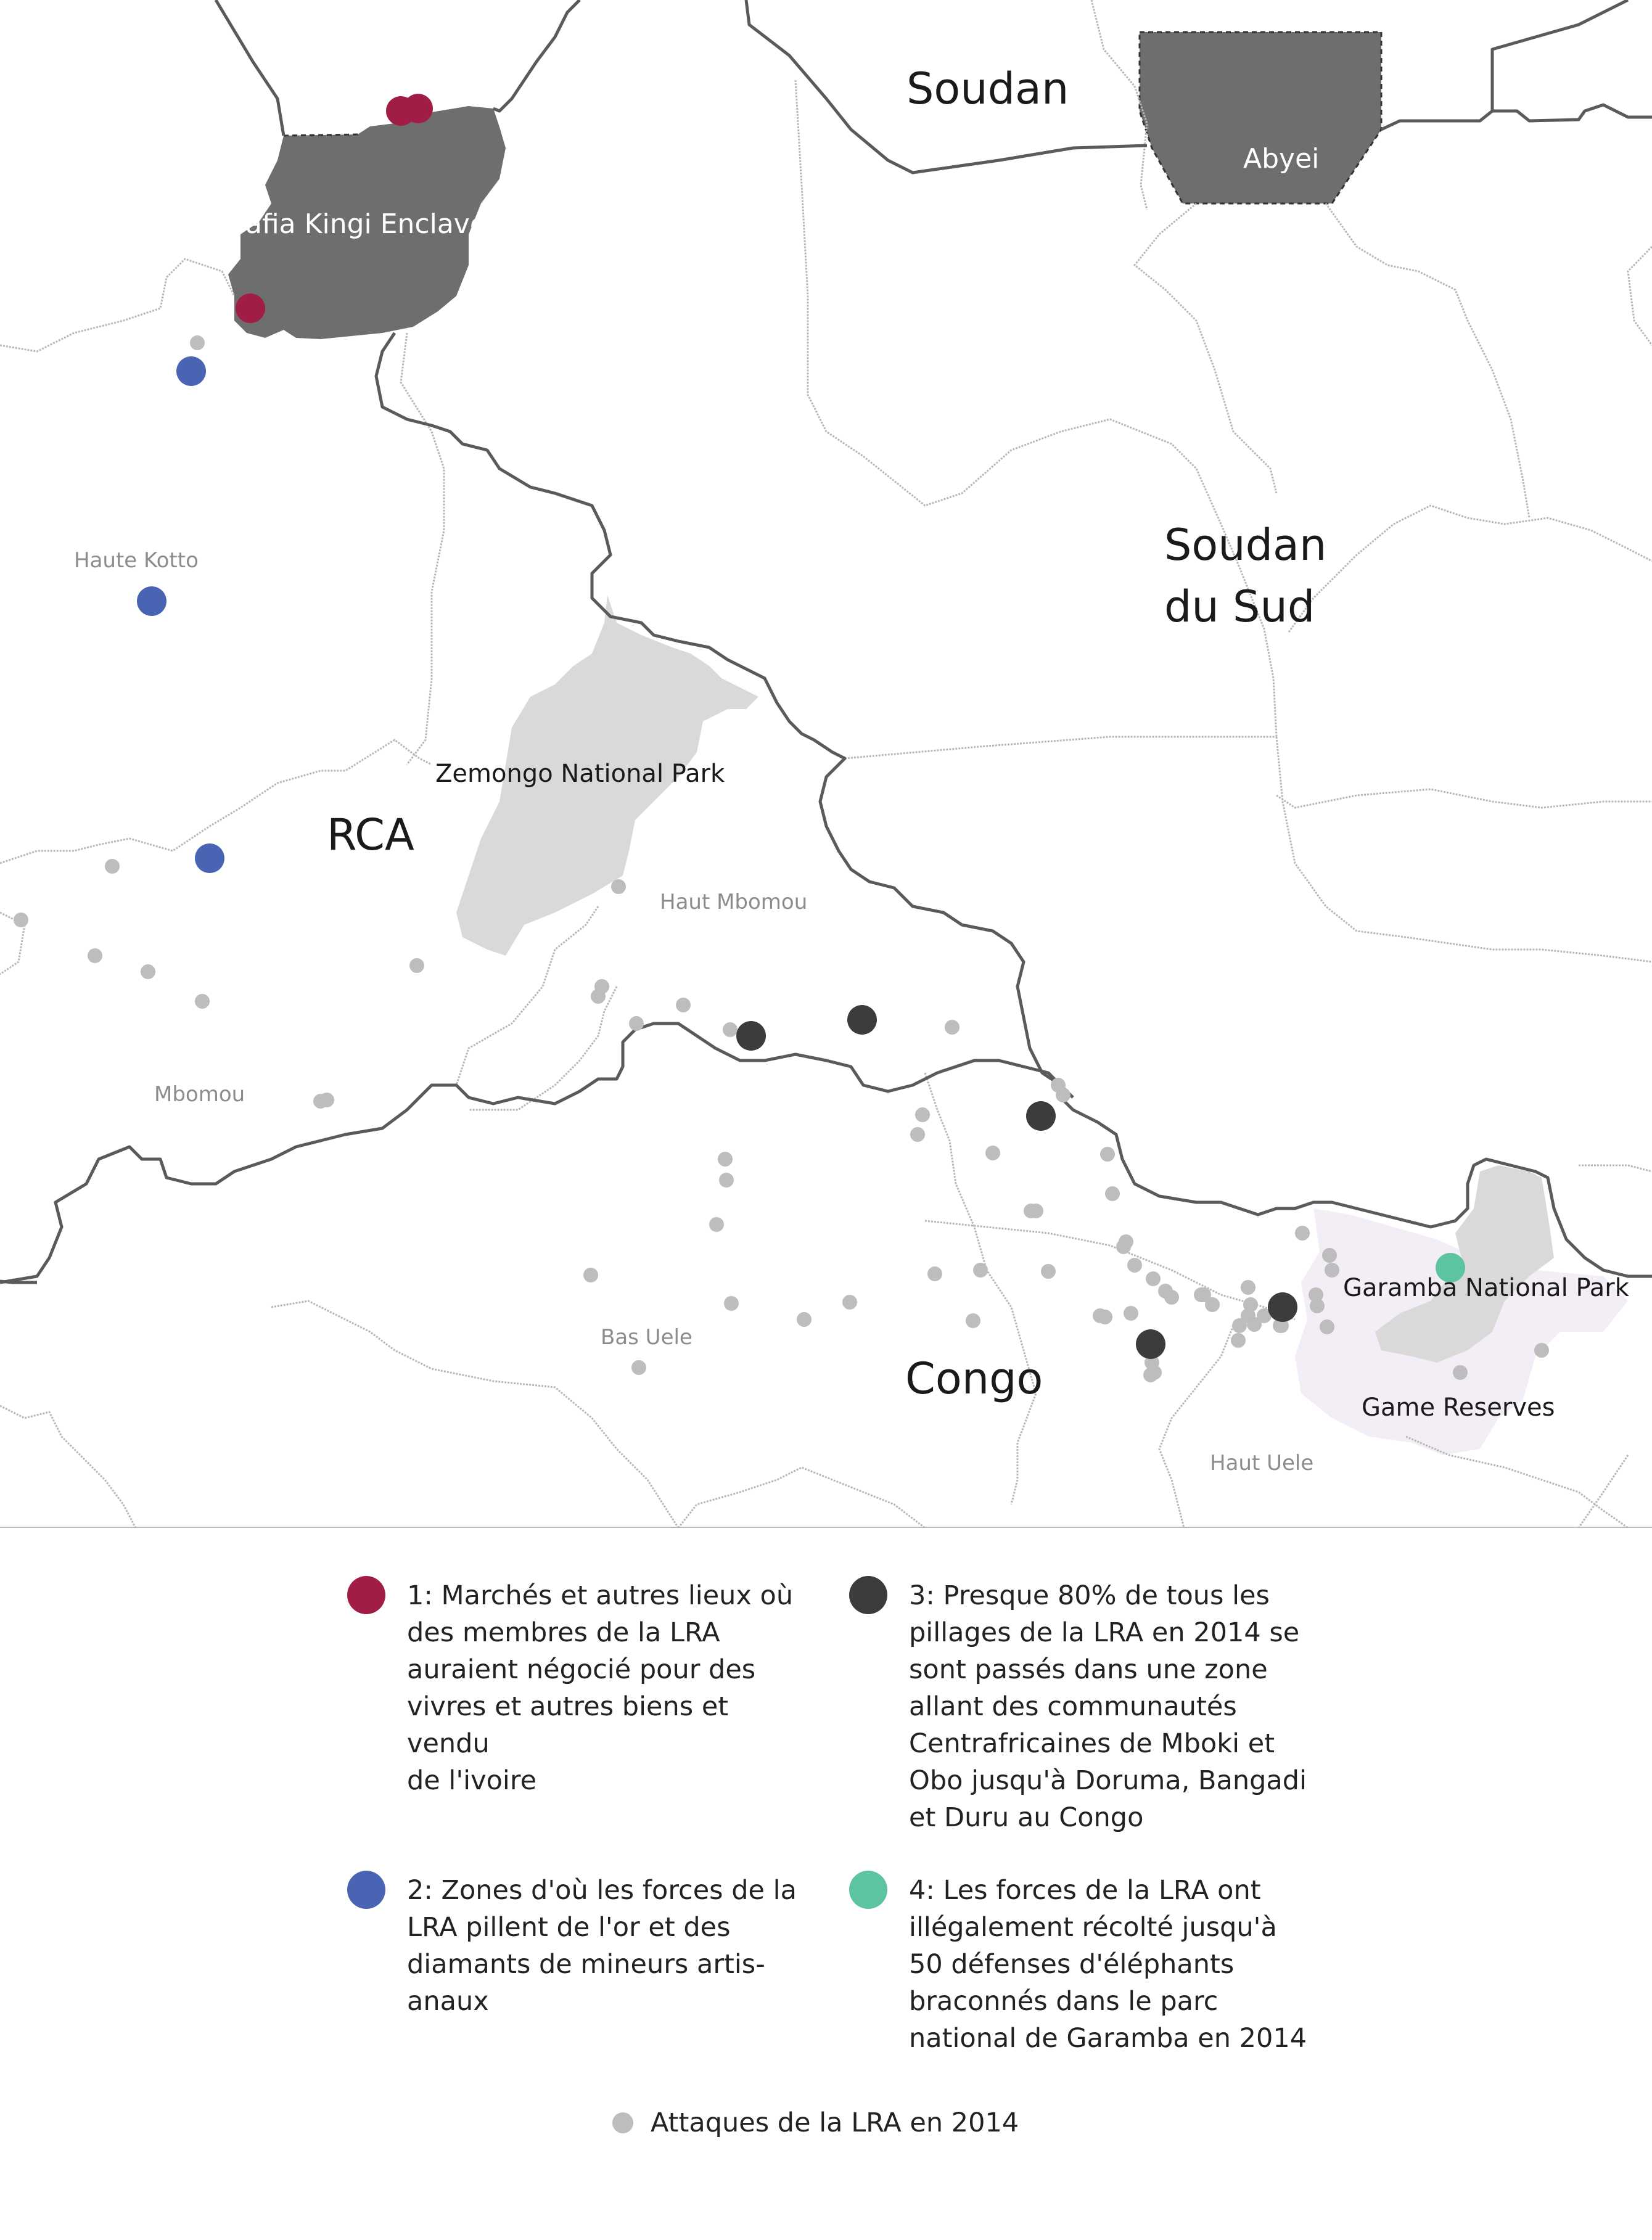  I want to click on market-markers, so click(334, 208).